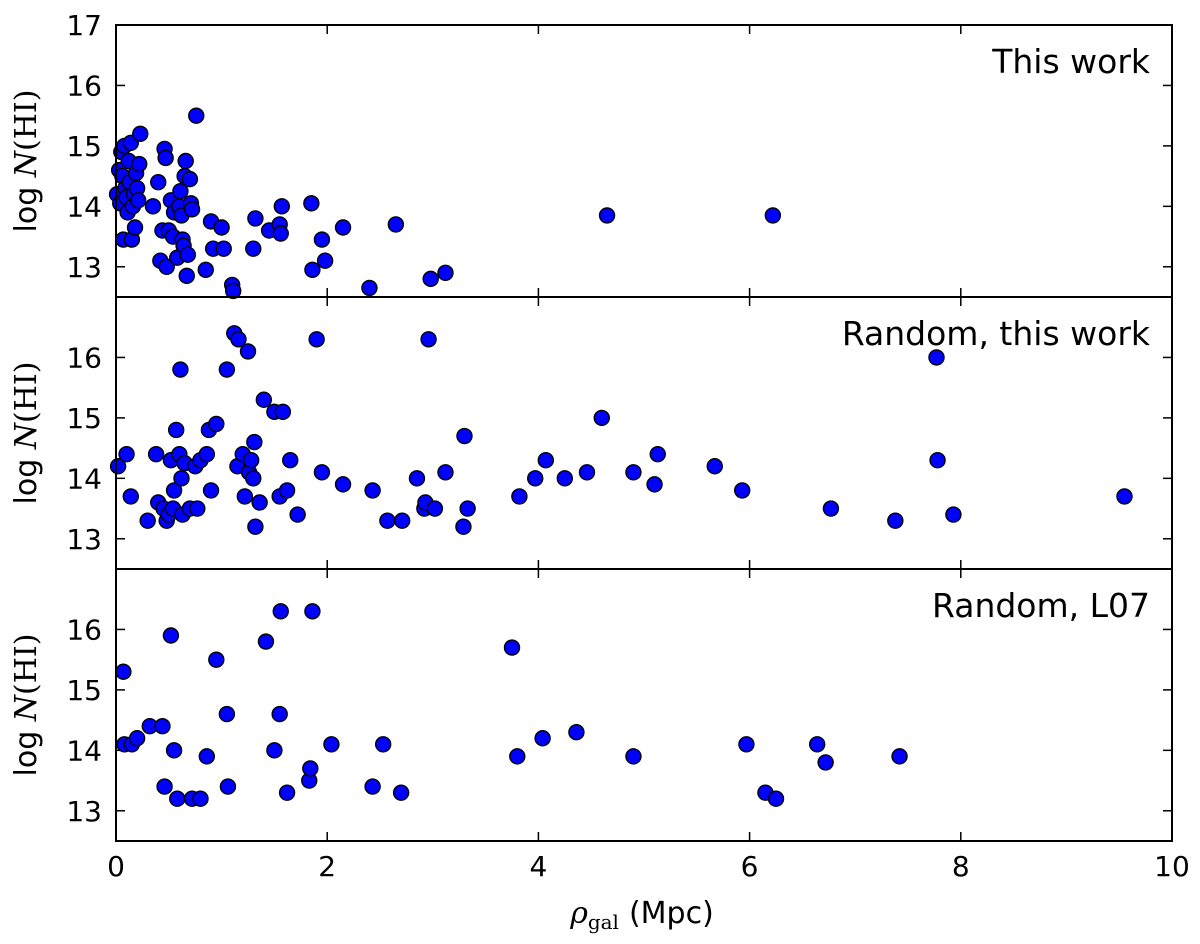 This screenshot has height=944, width=1200. What do you see at coordinates (84, 357) in the screenshot?
I see `y-tick-label: 16` at bounding box center [84, 357].